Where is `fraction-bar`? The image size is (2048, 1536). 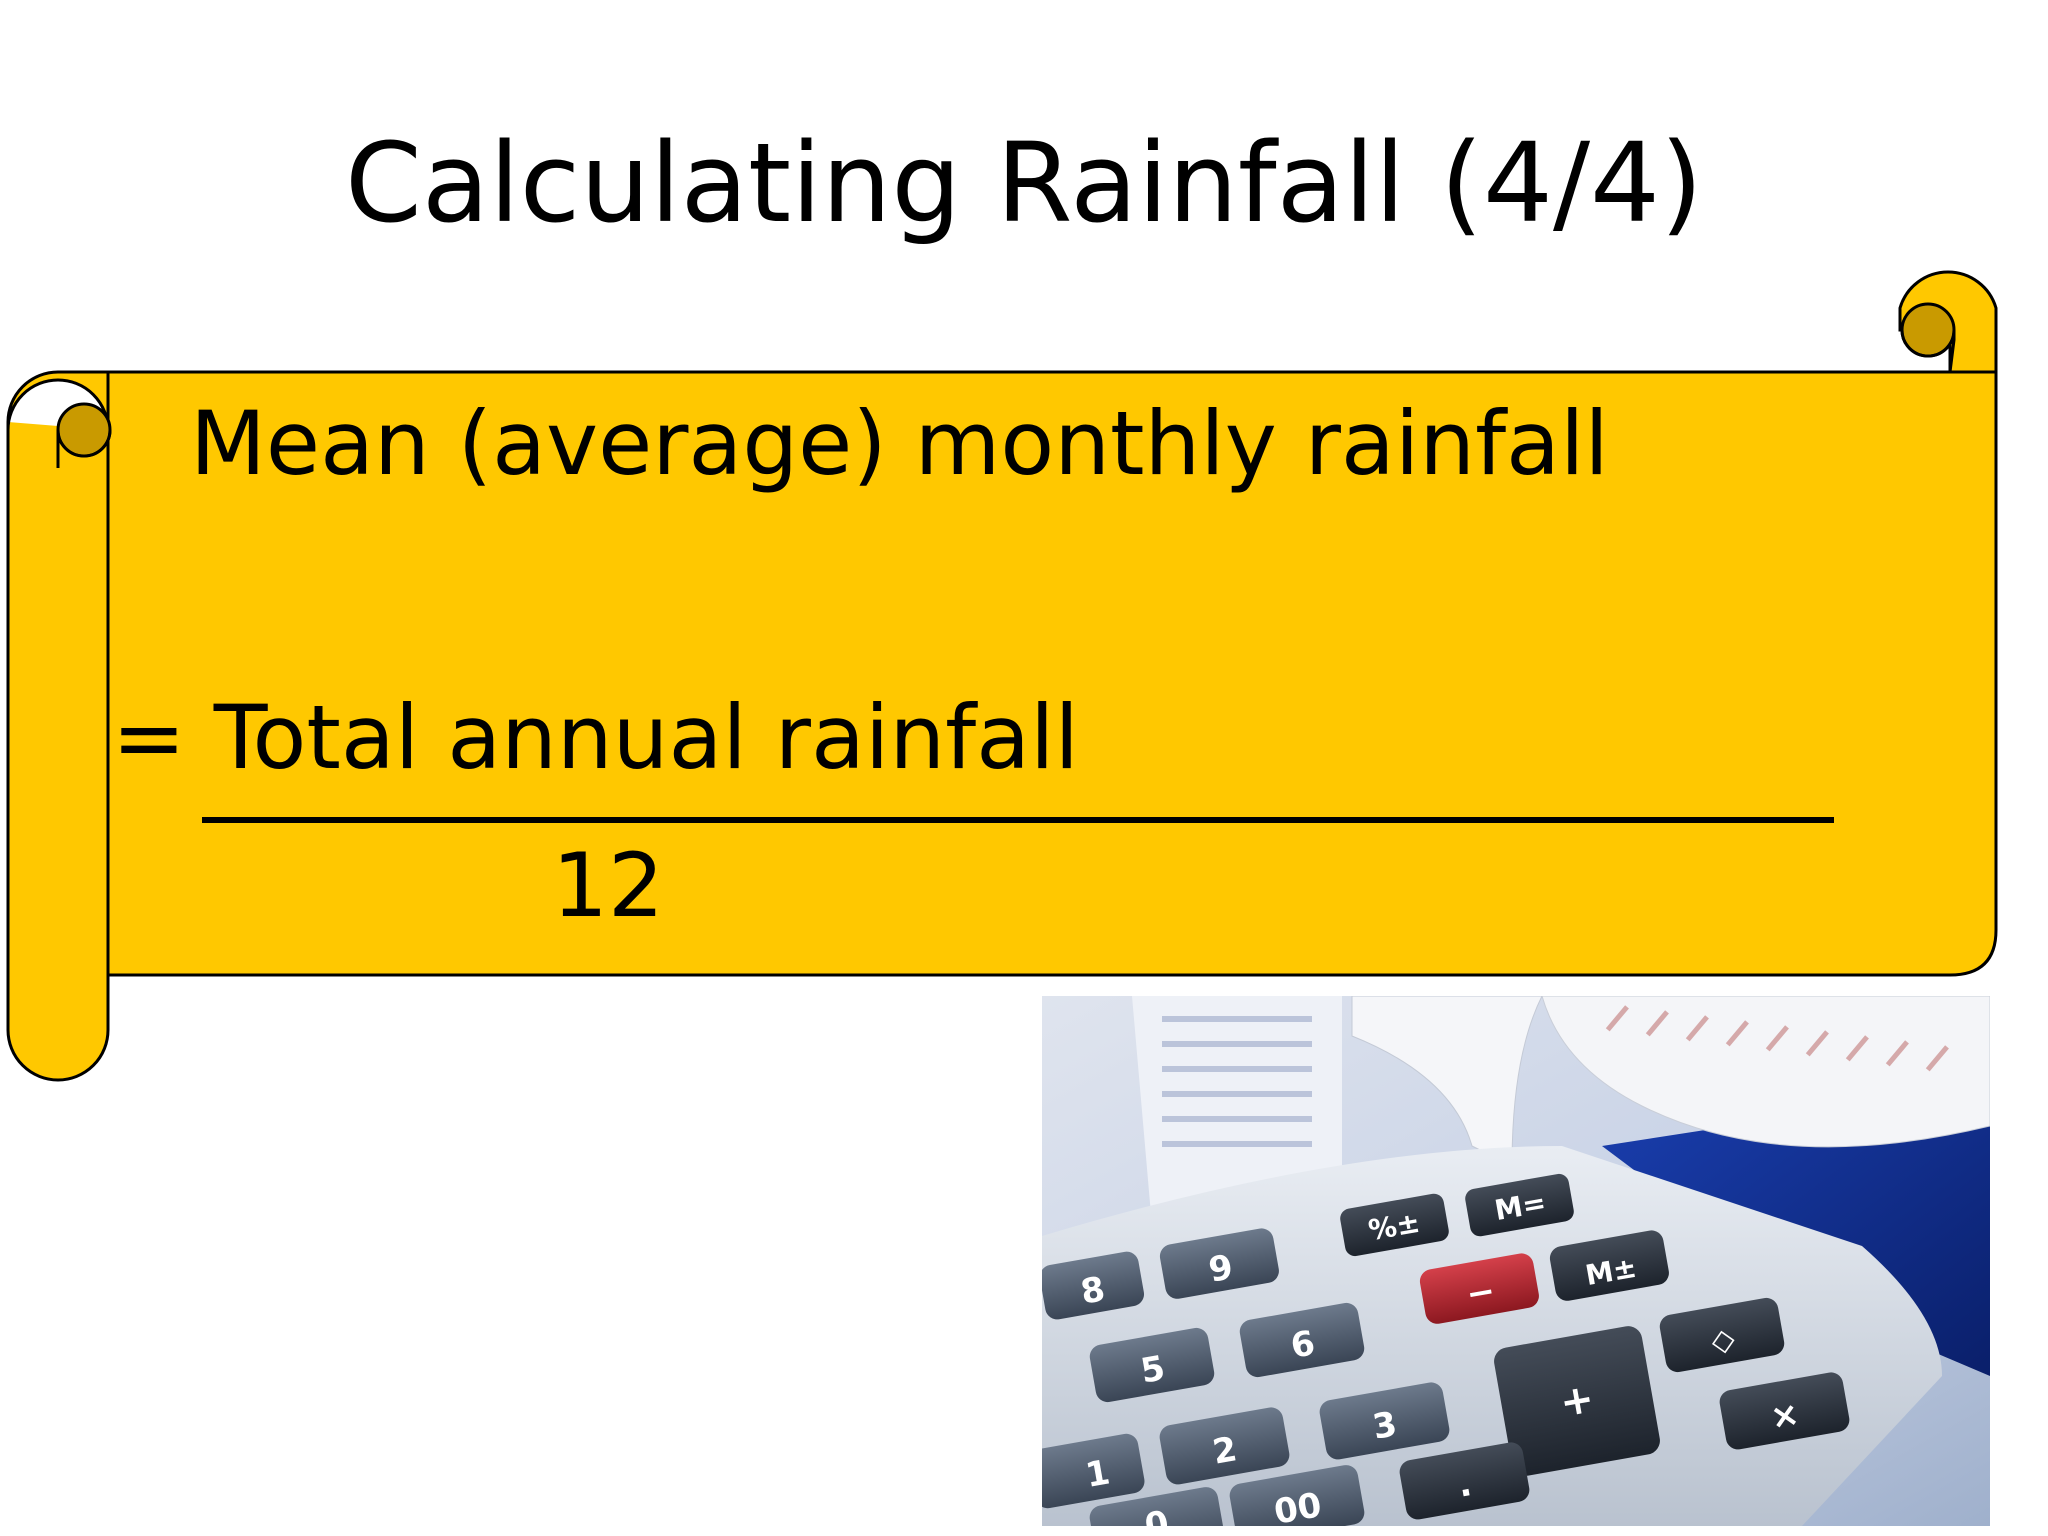
fraction-bar is located at coordinates (1018, 820).